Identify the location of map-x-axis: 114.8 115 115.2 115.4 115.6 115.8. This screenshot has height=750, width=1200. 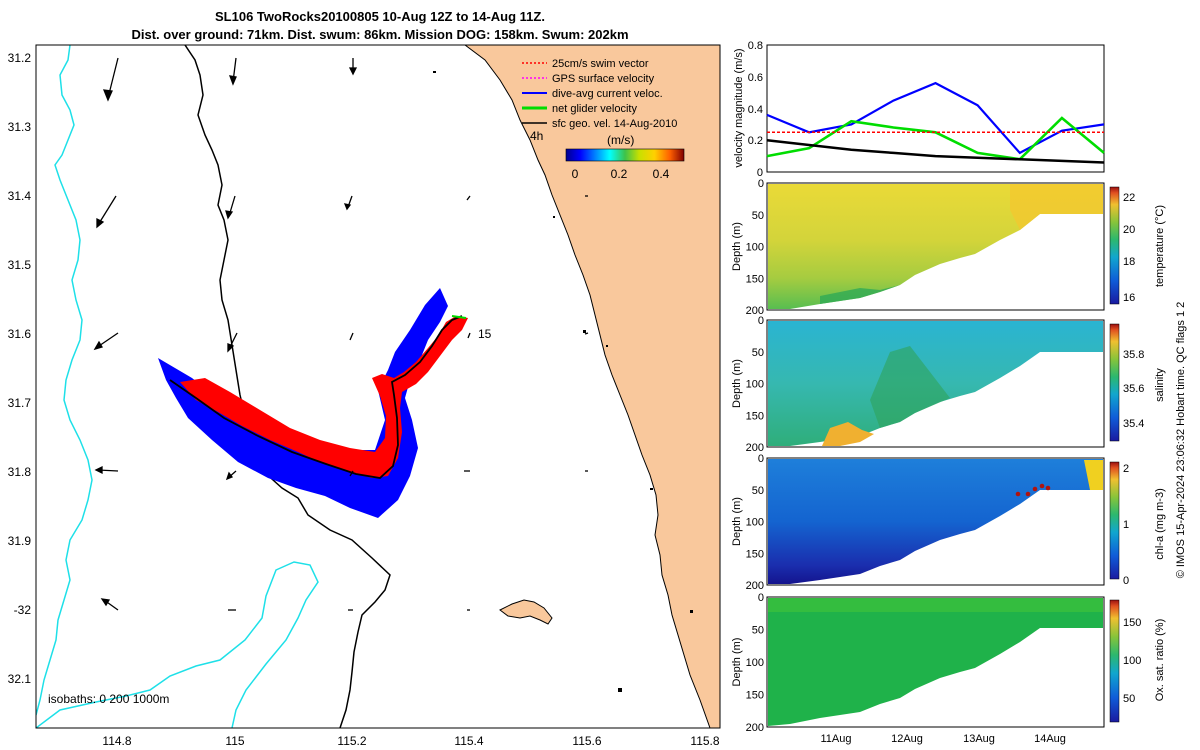
(410, 741).